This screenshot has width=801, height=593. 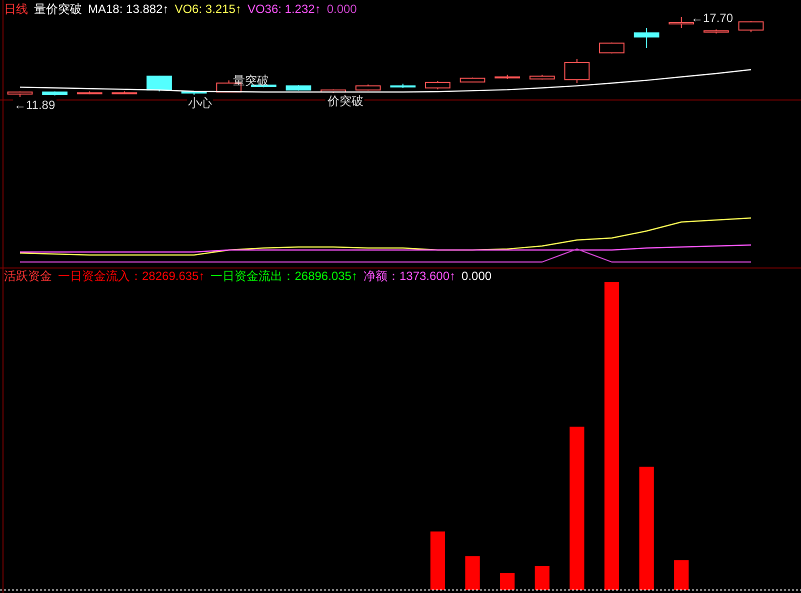 What do you see at coordinates (200, 103) in the screenshot?
I see `annotation: 小心` at bounding box center [200, 103].